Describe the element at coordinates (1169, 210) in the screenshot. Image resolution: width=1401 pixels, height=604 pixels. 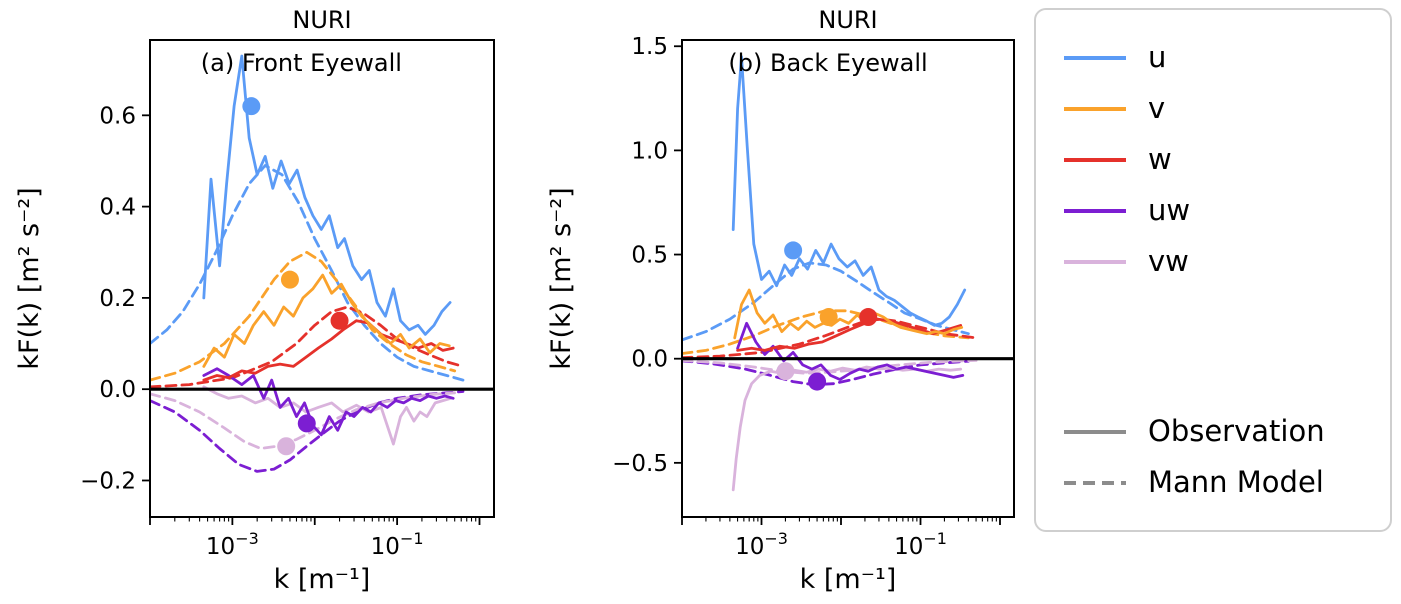
I see `legend-label-uw: uw` at that location.